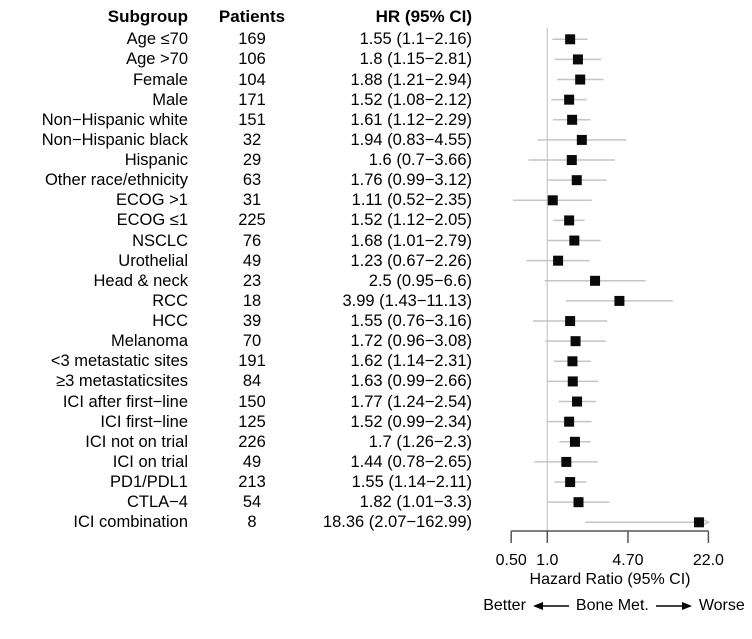 The width and height of the screenshot is (752, 639). Describe the element at coordinates (411, 139) in the screenshot. I see `hr-ci-value: 1.94 (0.83−4.55)` at that location.